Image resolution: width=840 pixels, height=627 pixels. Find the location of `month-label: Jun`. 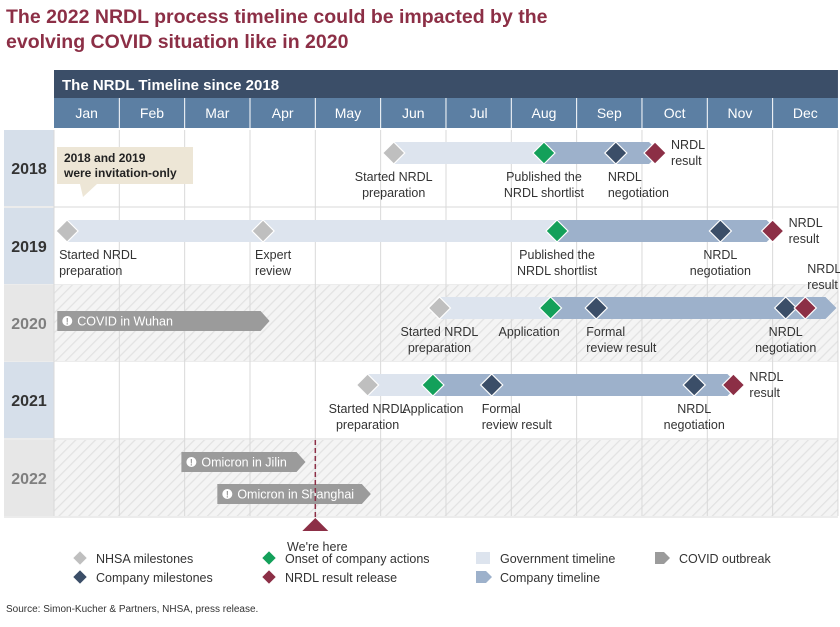

month-label: Jun is located at coordinates (413, 113).